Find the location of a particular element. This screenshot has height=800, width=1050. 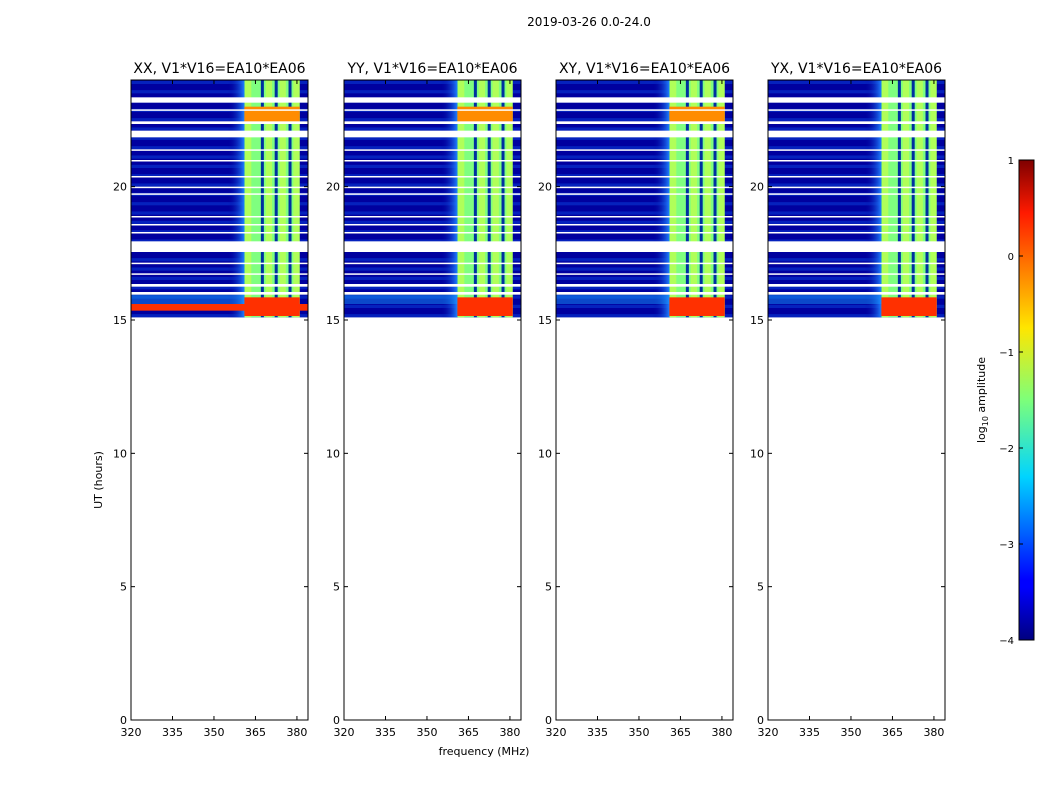

broadband-hot-stripe is located at coordinates (219, 307).